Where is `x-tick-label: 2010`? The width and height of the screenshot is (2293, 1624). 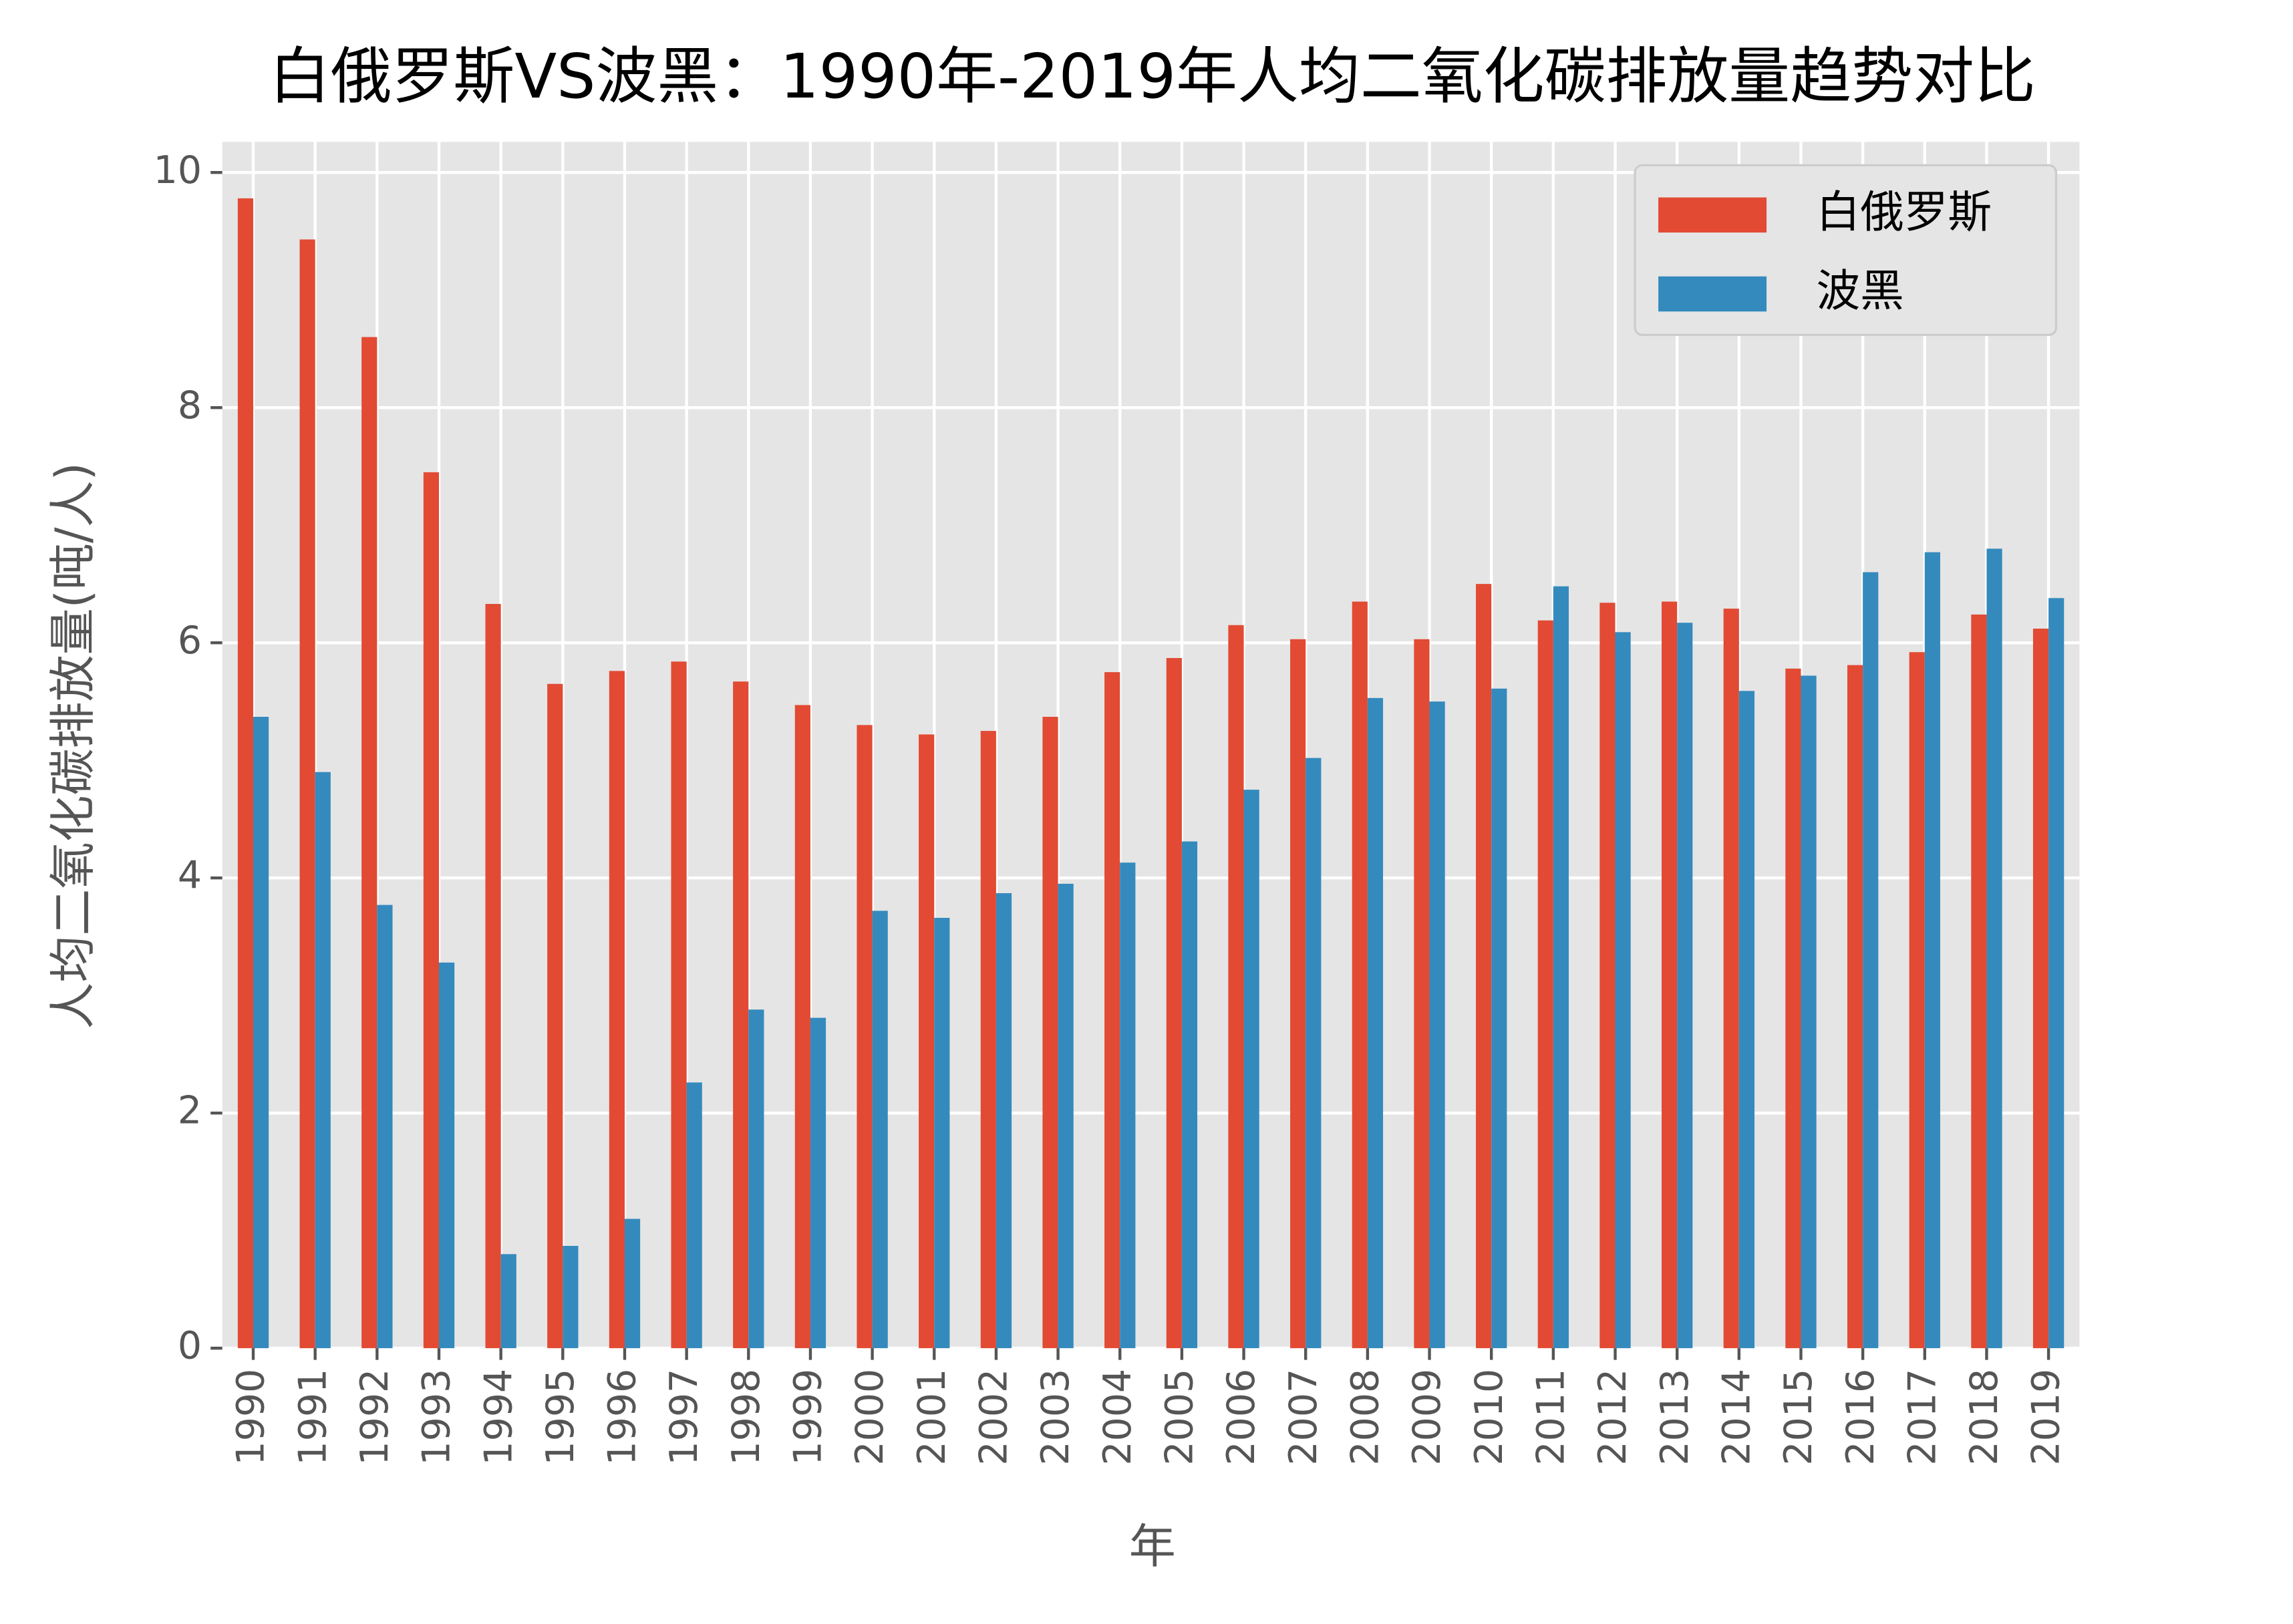
x-tick-label: 2010 is located at coordinates (1489, 1417).